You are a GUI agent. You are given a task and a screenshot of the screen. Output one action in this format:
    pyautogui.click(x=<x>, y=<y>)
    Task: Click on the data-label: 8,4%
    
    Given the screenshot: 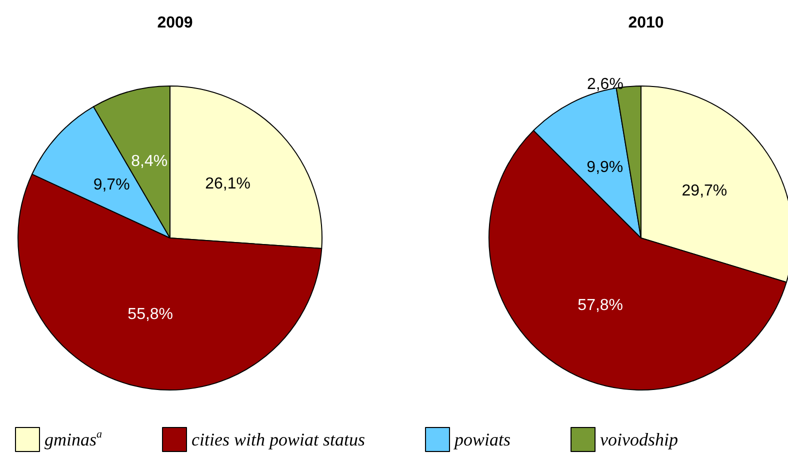 What is the action you would take?
    pyautogui.click(x=149, y=161)
    